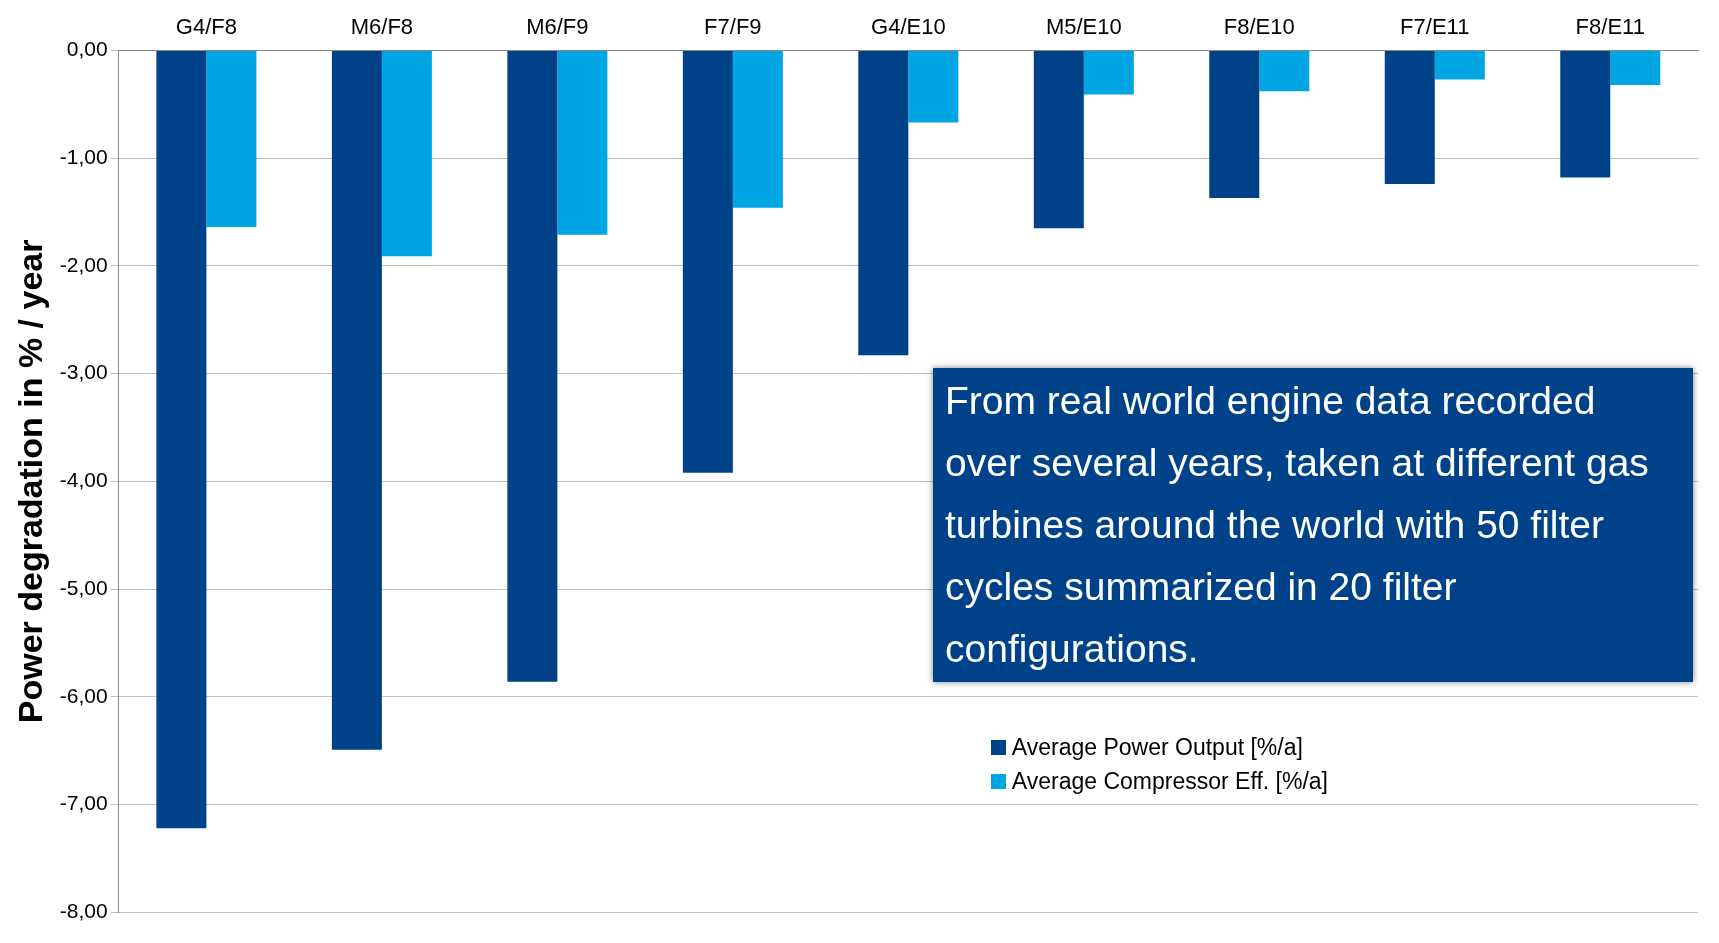  I want to click on x-tick-label: F8/E11, so click(1610, 27).